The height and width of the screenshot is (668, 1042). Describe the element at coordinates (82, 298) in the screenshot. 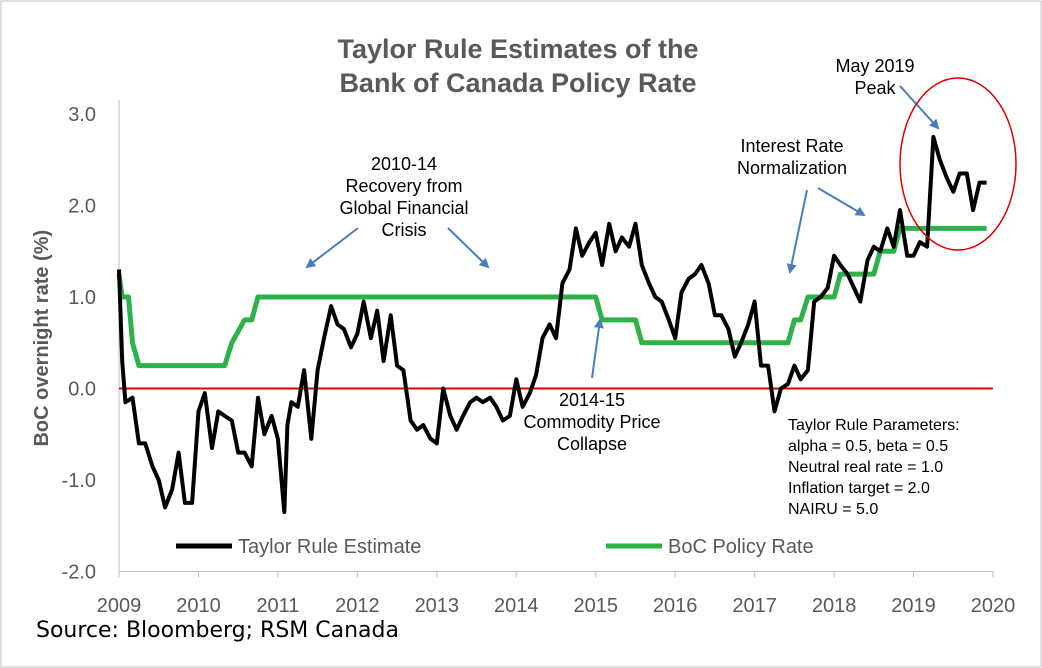

I see `y-tick-label: 1.0` at that location.